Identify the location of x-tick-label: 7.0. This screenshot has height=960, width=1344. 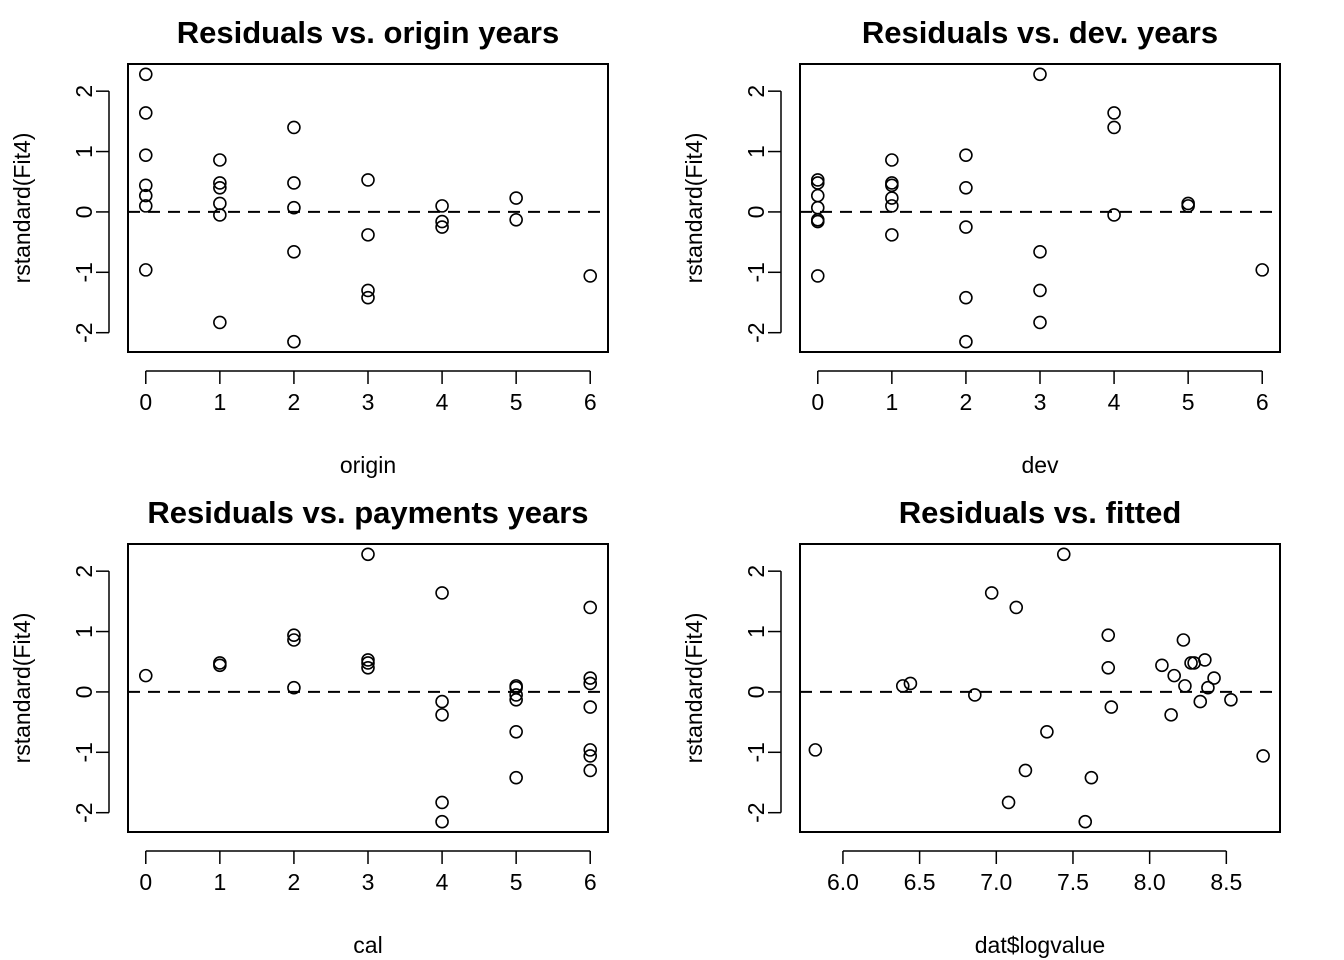
(996, 882).